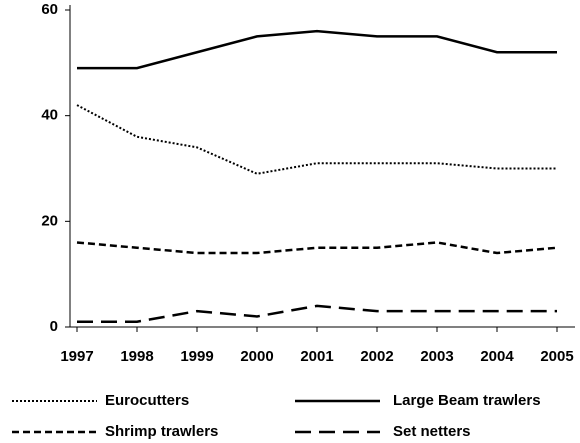  Describe the element at coordinates (54, 326) in the screenshot. I see `y-tick-label: 0` at that location.